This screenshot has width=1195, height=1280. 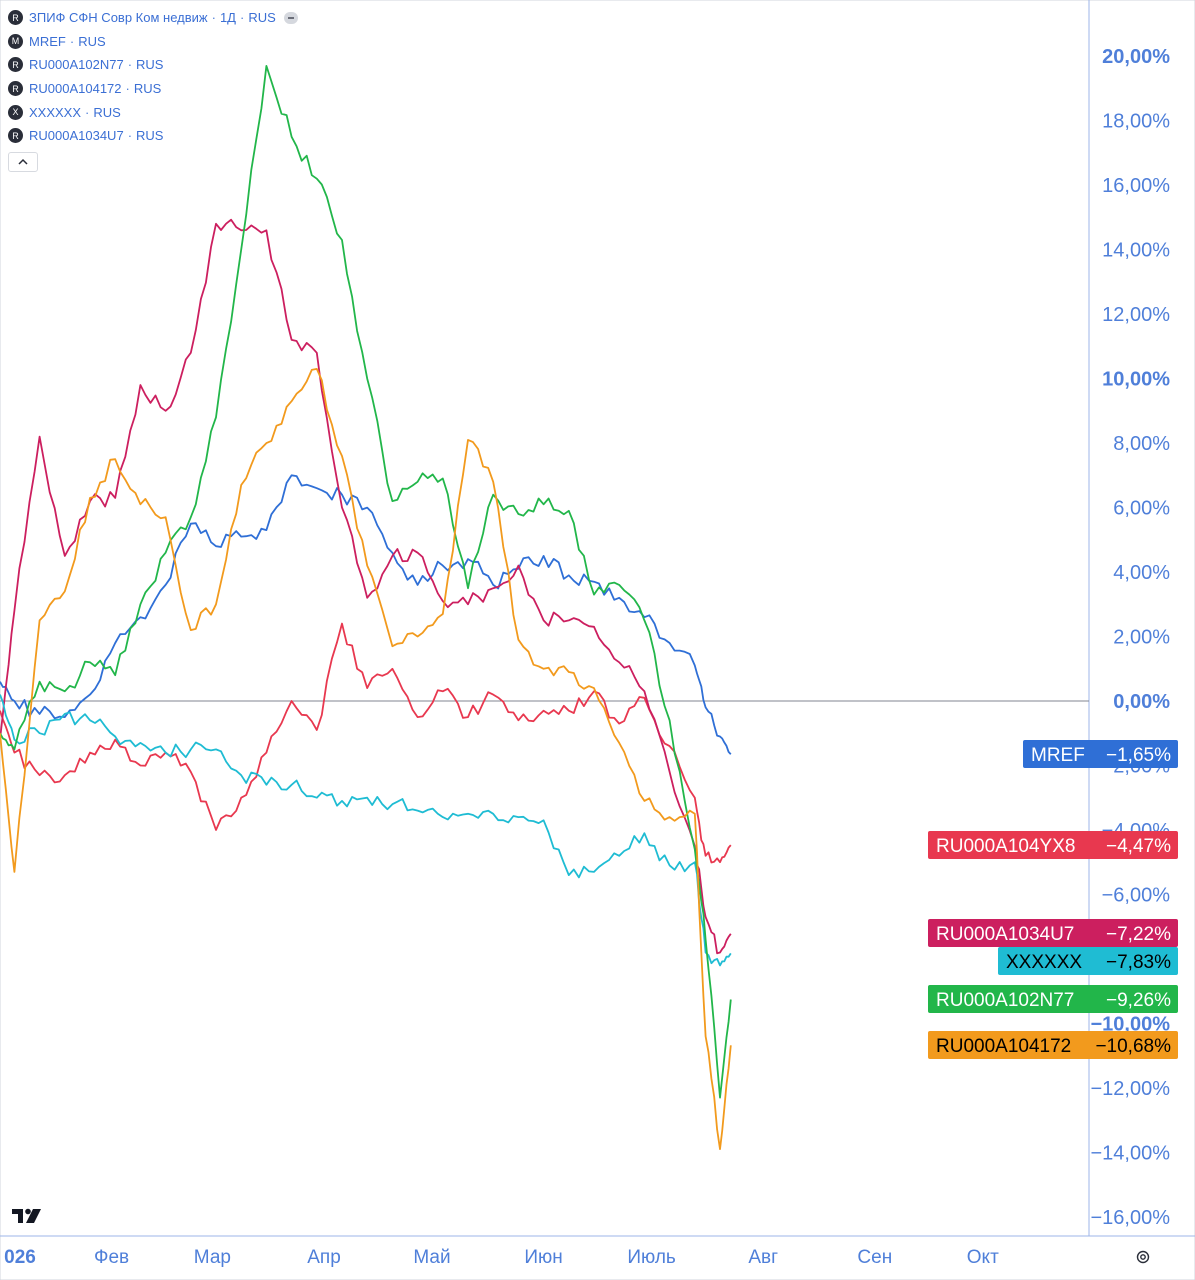 What do you see at coordinates (1136, 186) in the screenshot?
I see `y-tick-label: 16,00%` at bounding box center [1136, 186].